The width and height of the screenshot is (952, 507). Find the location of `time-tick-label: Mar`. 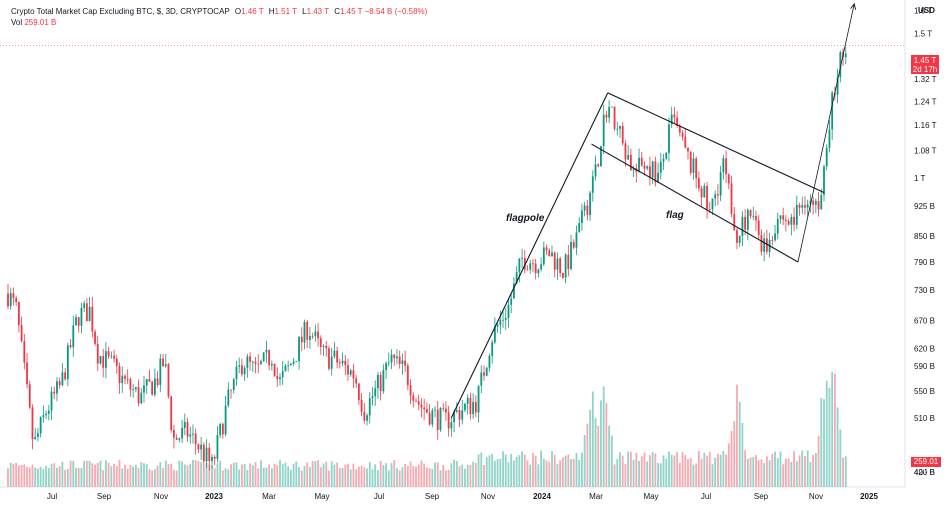

time-tick-label: Mar is located at coordinates (269, 496).